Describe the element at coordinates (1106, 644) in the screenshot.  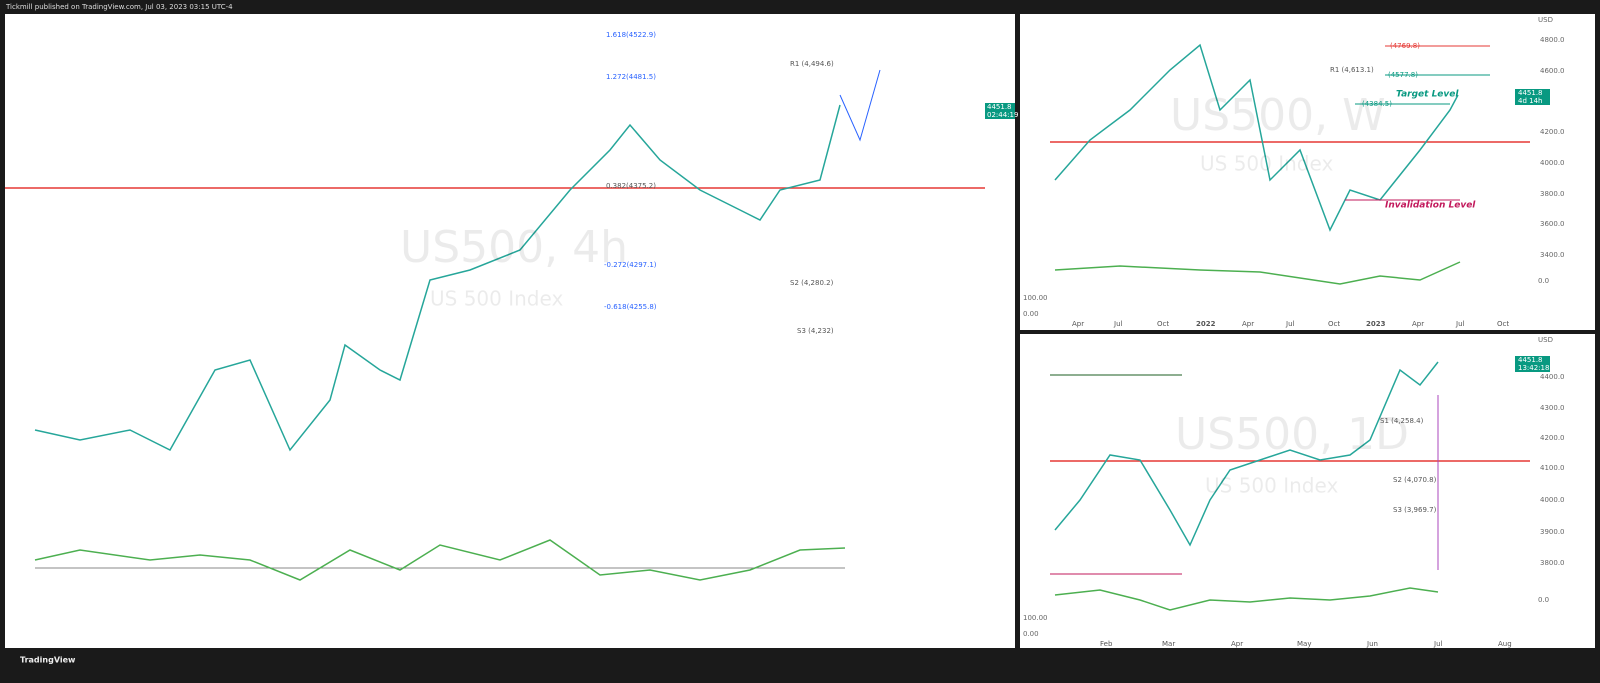
I see `x-tick-label: Feb` at that location.